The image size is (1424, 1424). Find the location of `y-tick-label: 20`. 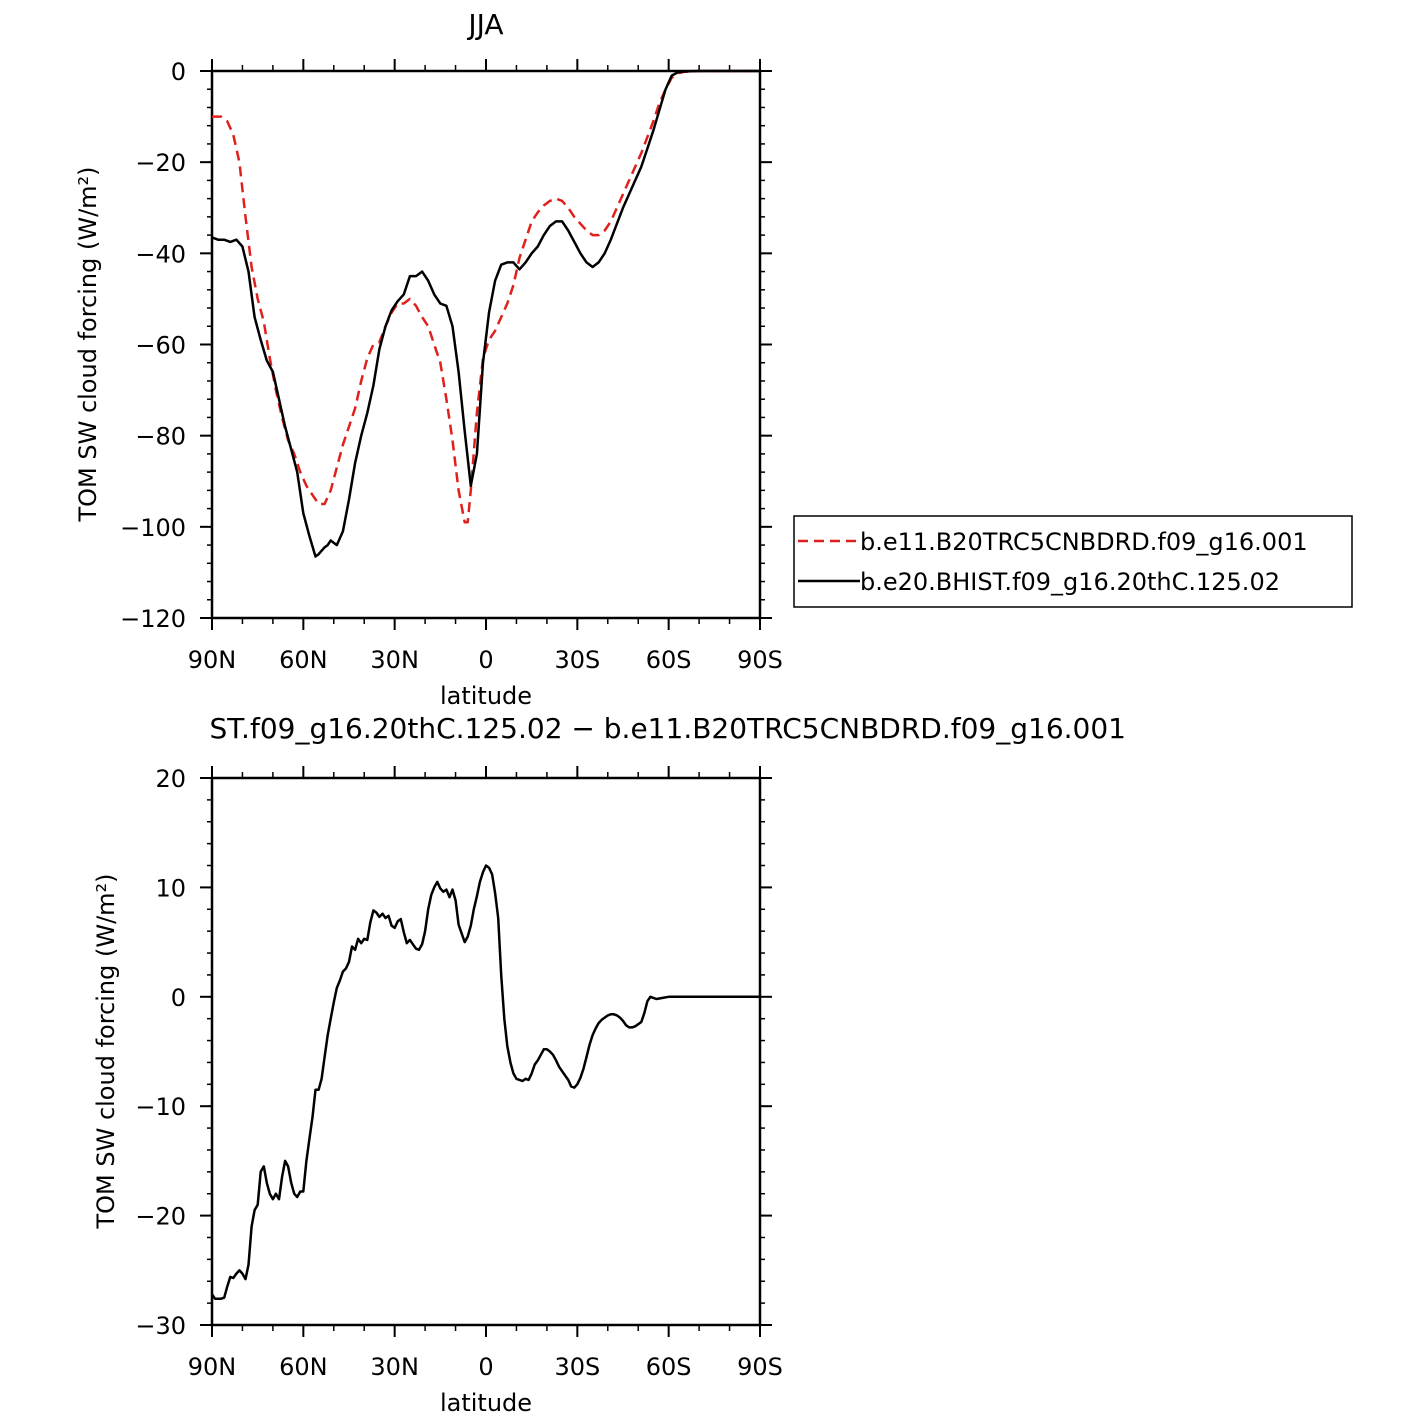

y-tick-label: 20 is located at coordinates (170, 779).